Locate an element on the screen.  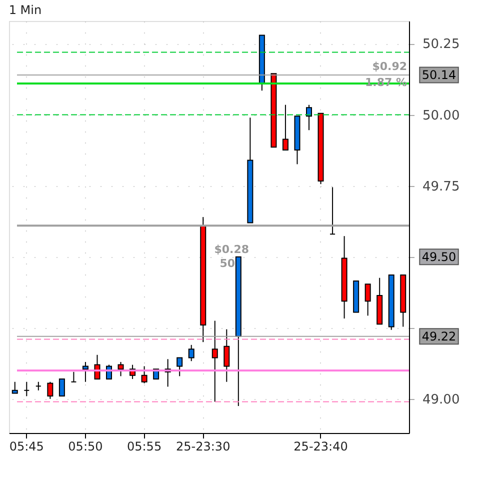
y-tick-label: 50.25 is located at coordinates (441, 44).